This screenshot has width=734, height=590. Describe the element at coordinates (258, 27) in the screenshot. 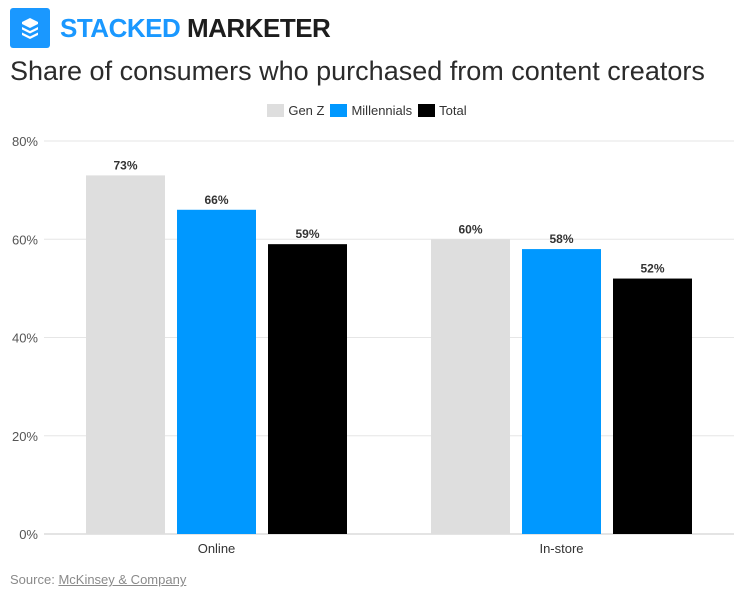

I see `brand-name-part2: MARKETER` at that location.